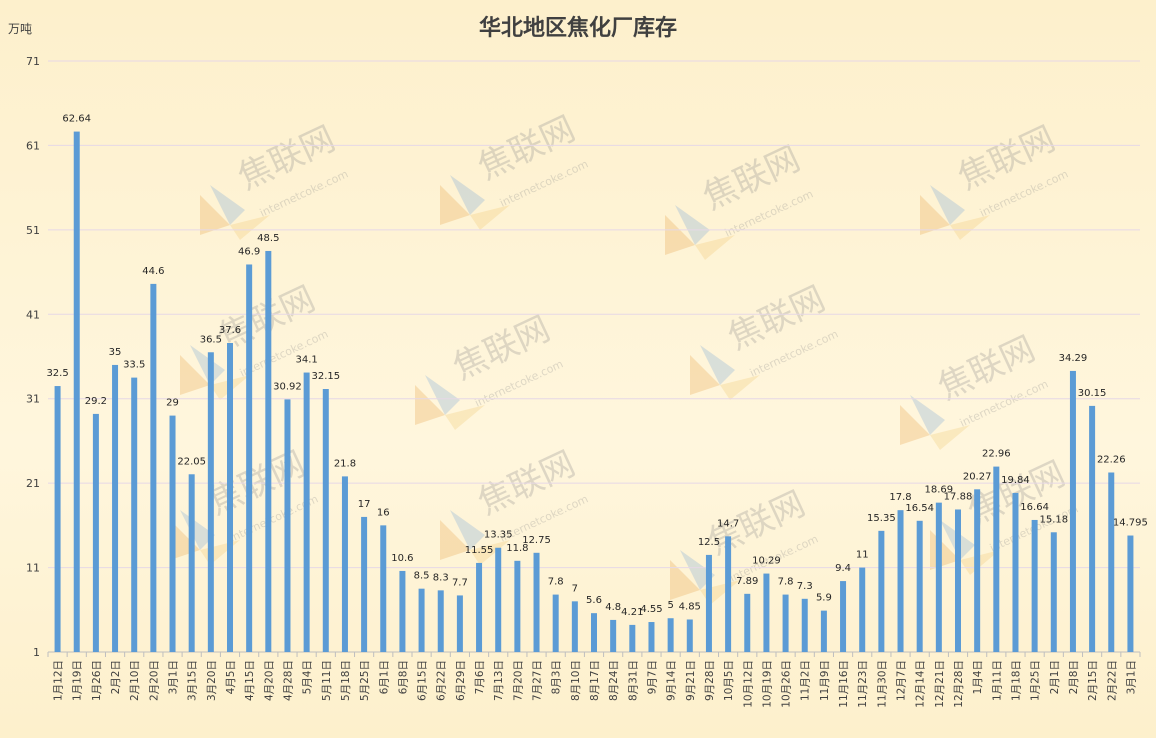  I want to click on data-label: 5.9, so click(824, 598).